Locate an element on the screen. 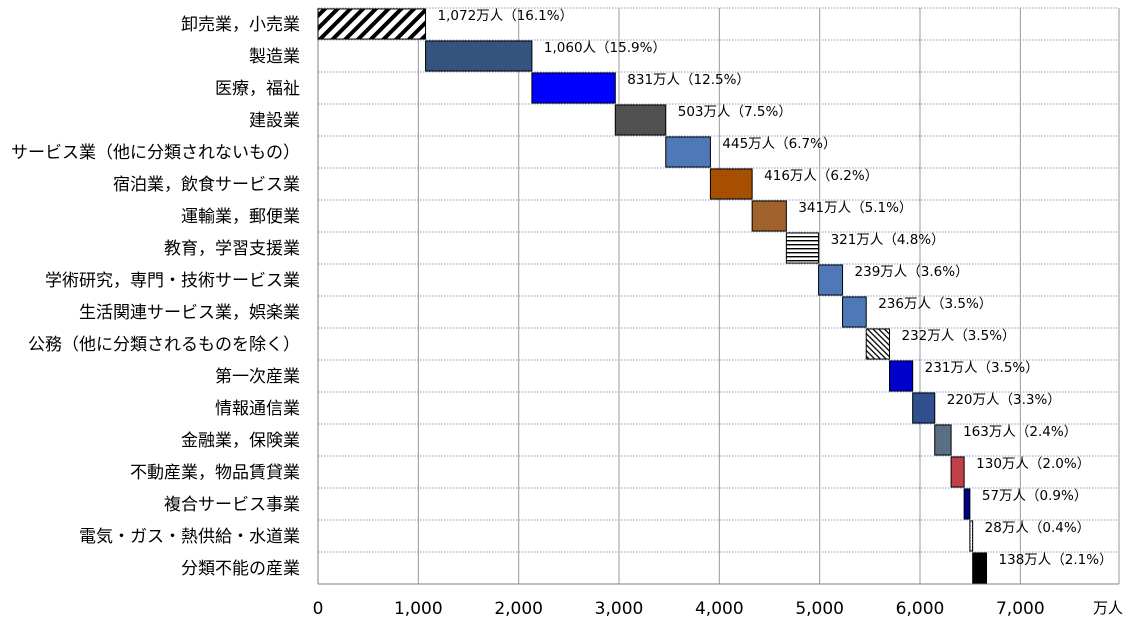 The image size is (1129, 624). data-label: 220万人（3.3%） is located at coordinates (1004, 400).